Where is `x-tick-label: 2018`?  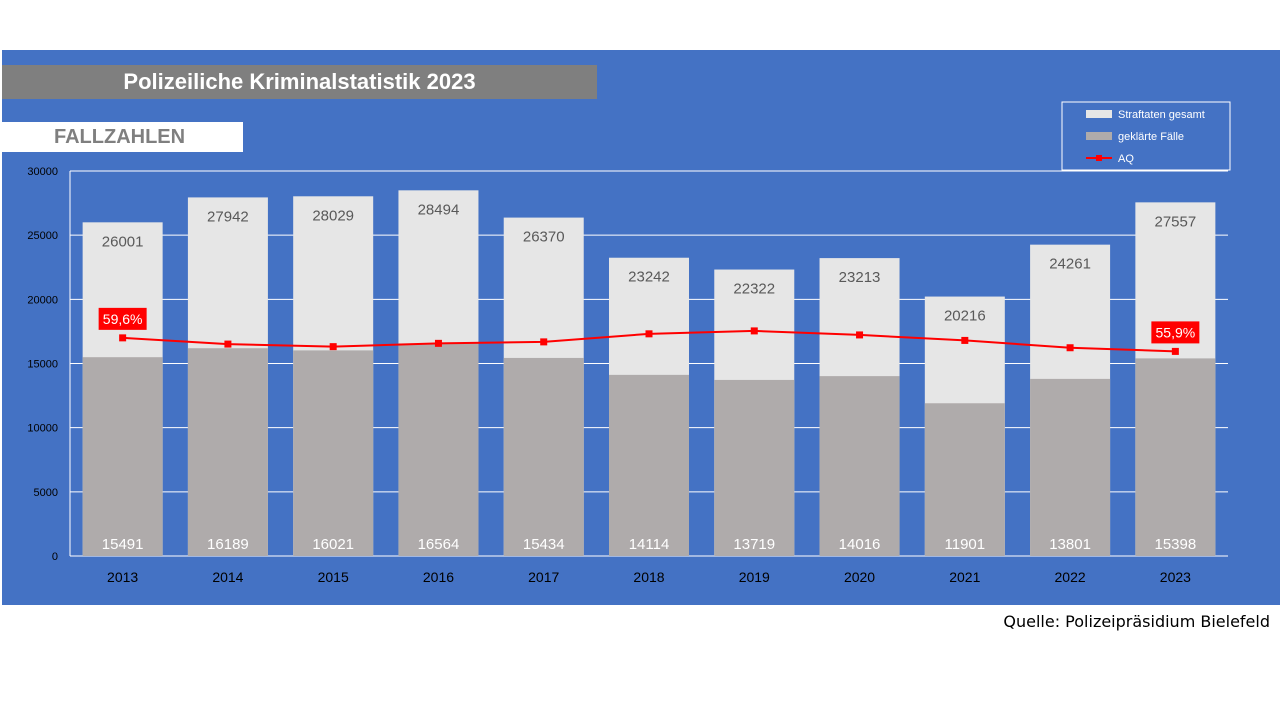 x-tick-label: 2018 is located at coordinates (648, 577).